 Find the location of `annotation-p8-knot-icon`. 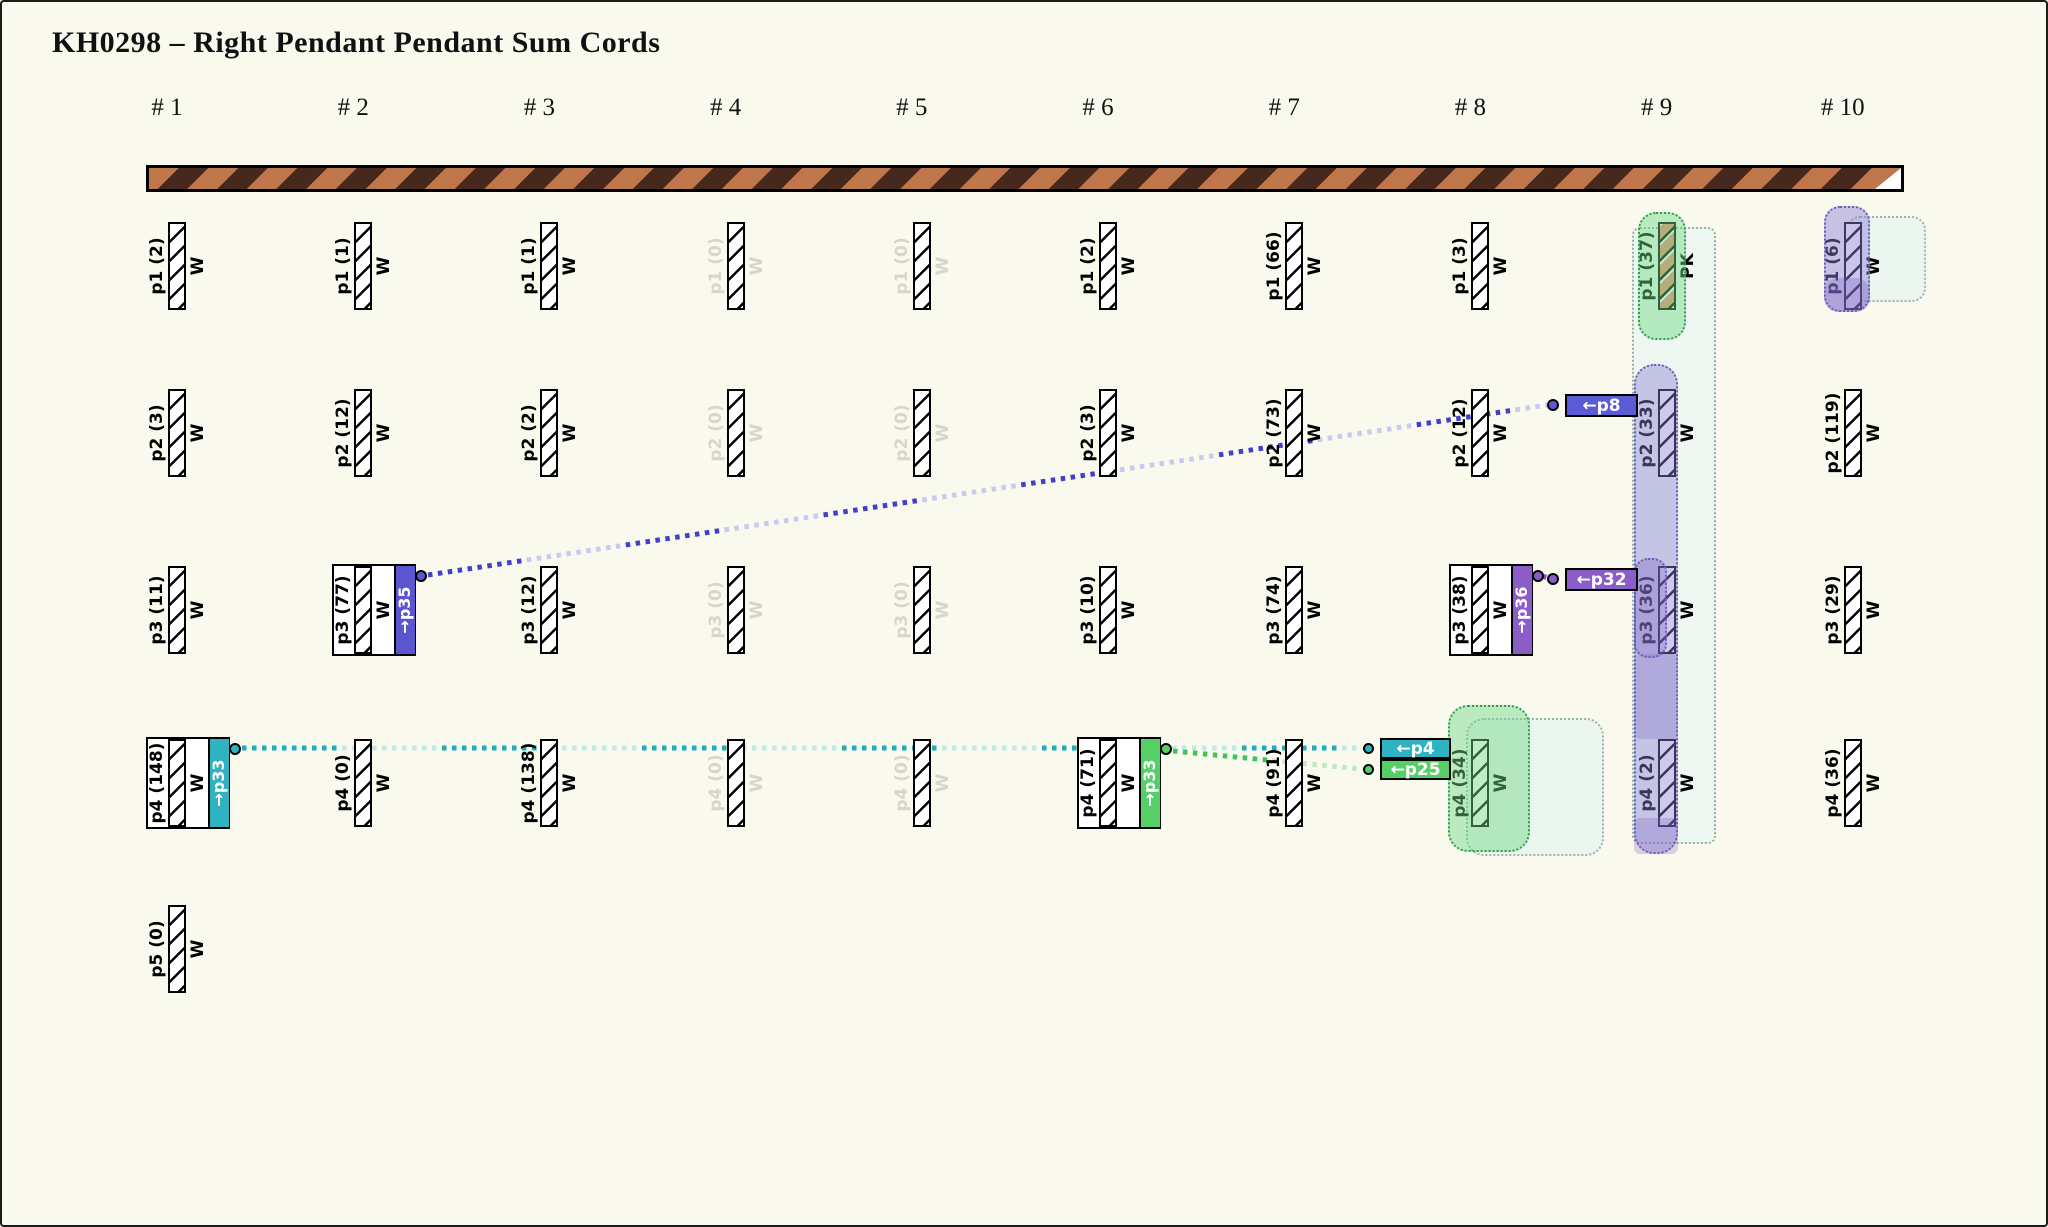

annotation-p8-knot-icon is located at coordinates (1553, 405).